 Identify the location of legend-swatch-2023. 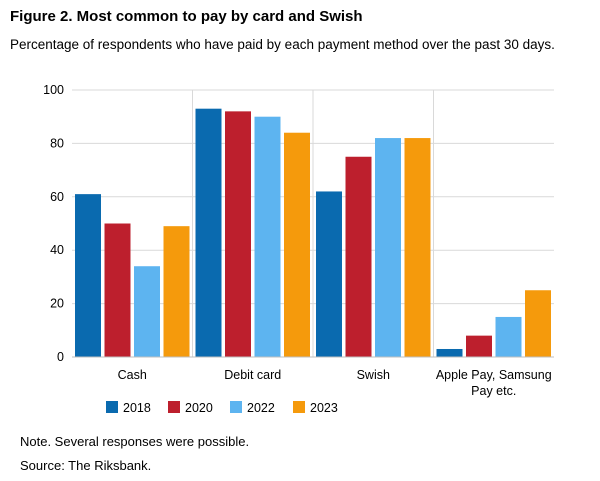
(299, 407).